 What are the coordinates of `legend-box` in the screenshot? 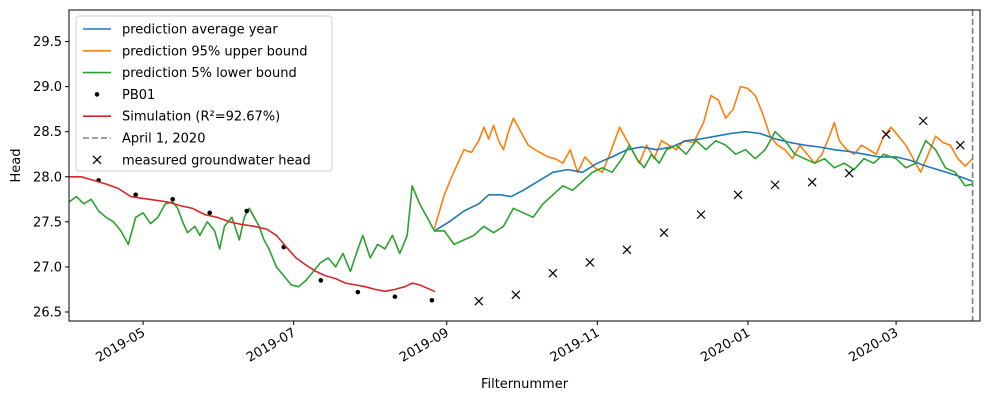 It's located at (204, 93).